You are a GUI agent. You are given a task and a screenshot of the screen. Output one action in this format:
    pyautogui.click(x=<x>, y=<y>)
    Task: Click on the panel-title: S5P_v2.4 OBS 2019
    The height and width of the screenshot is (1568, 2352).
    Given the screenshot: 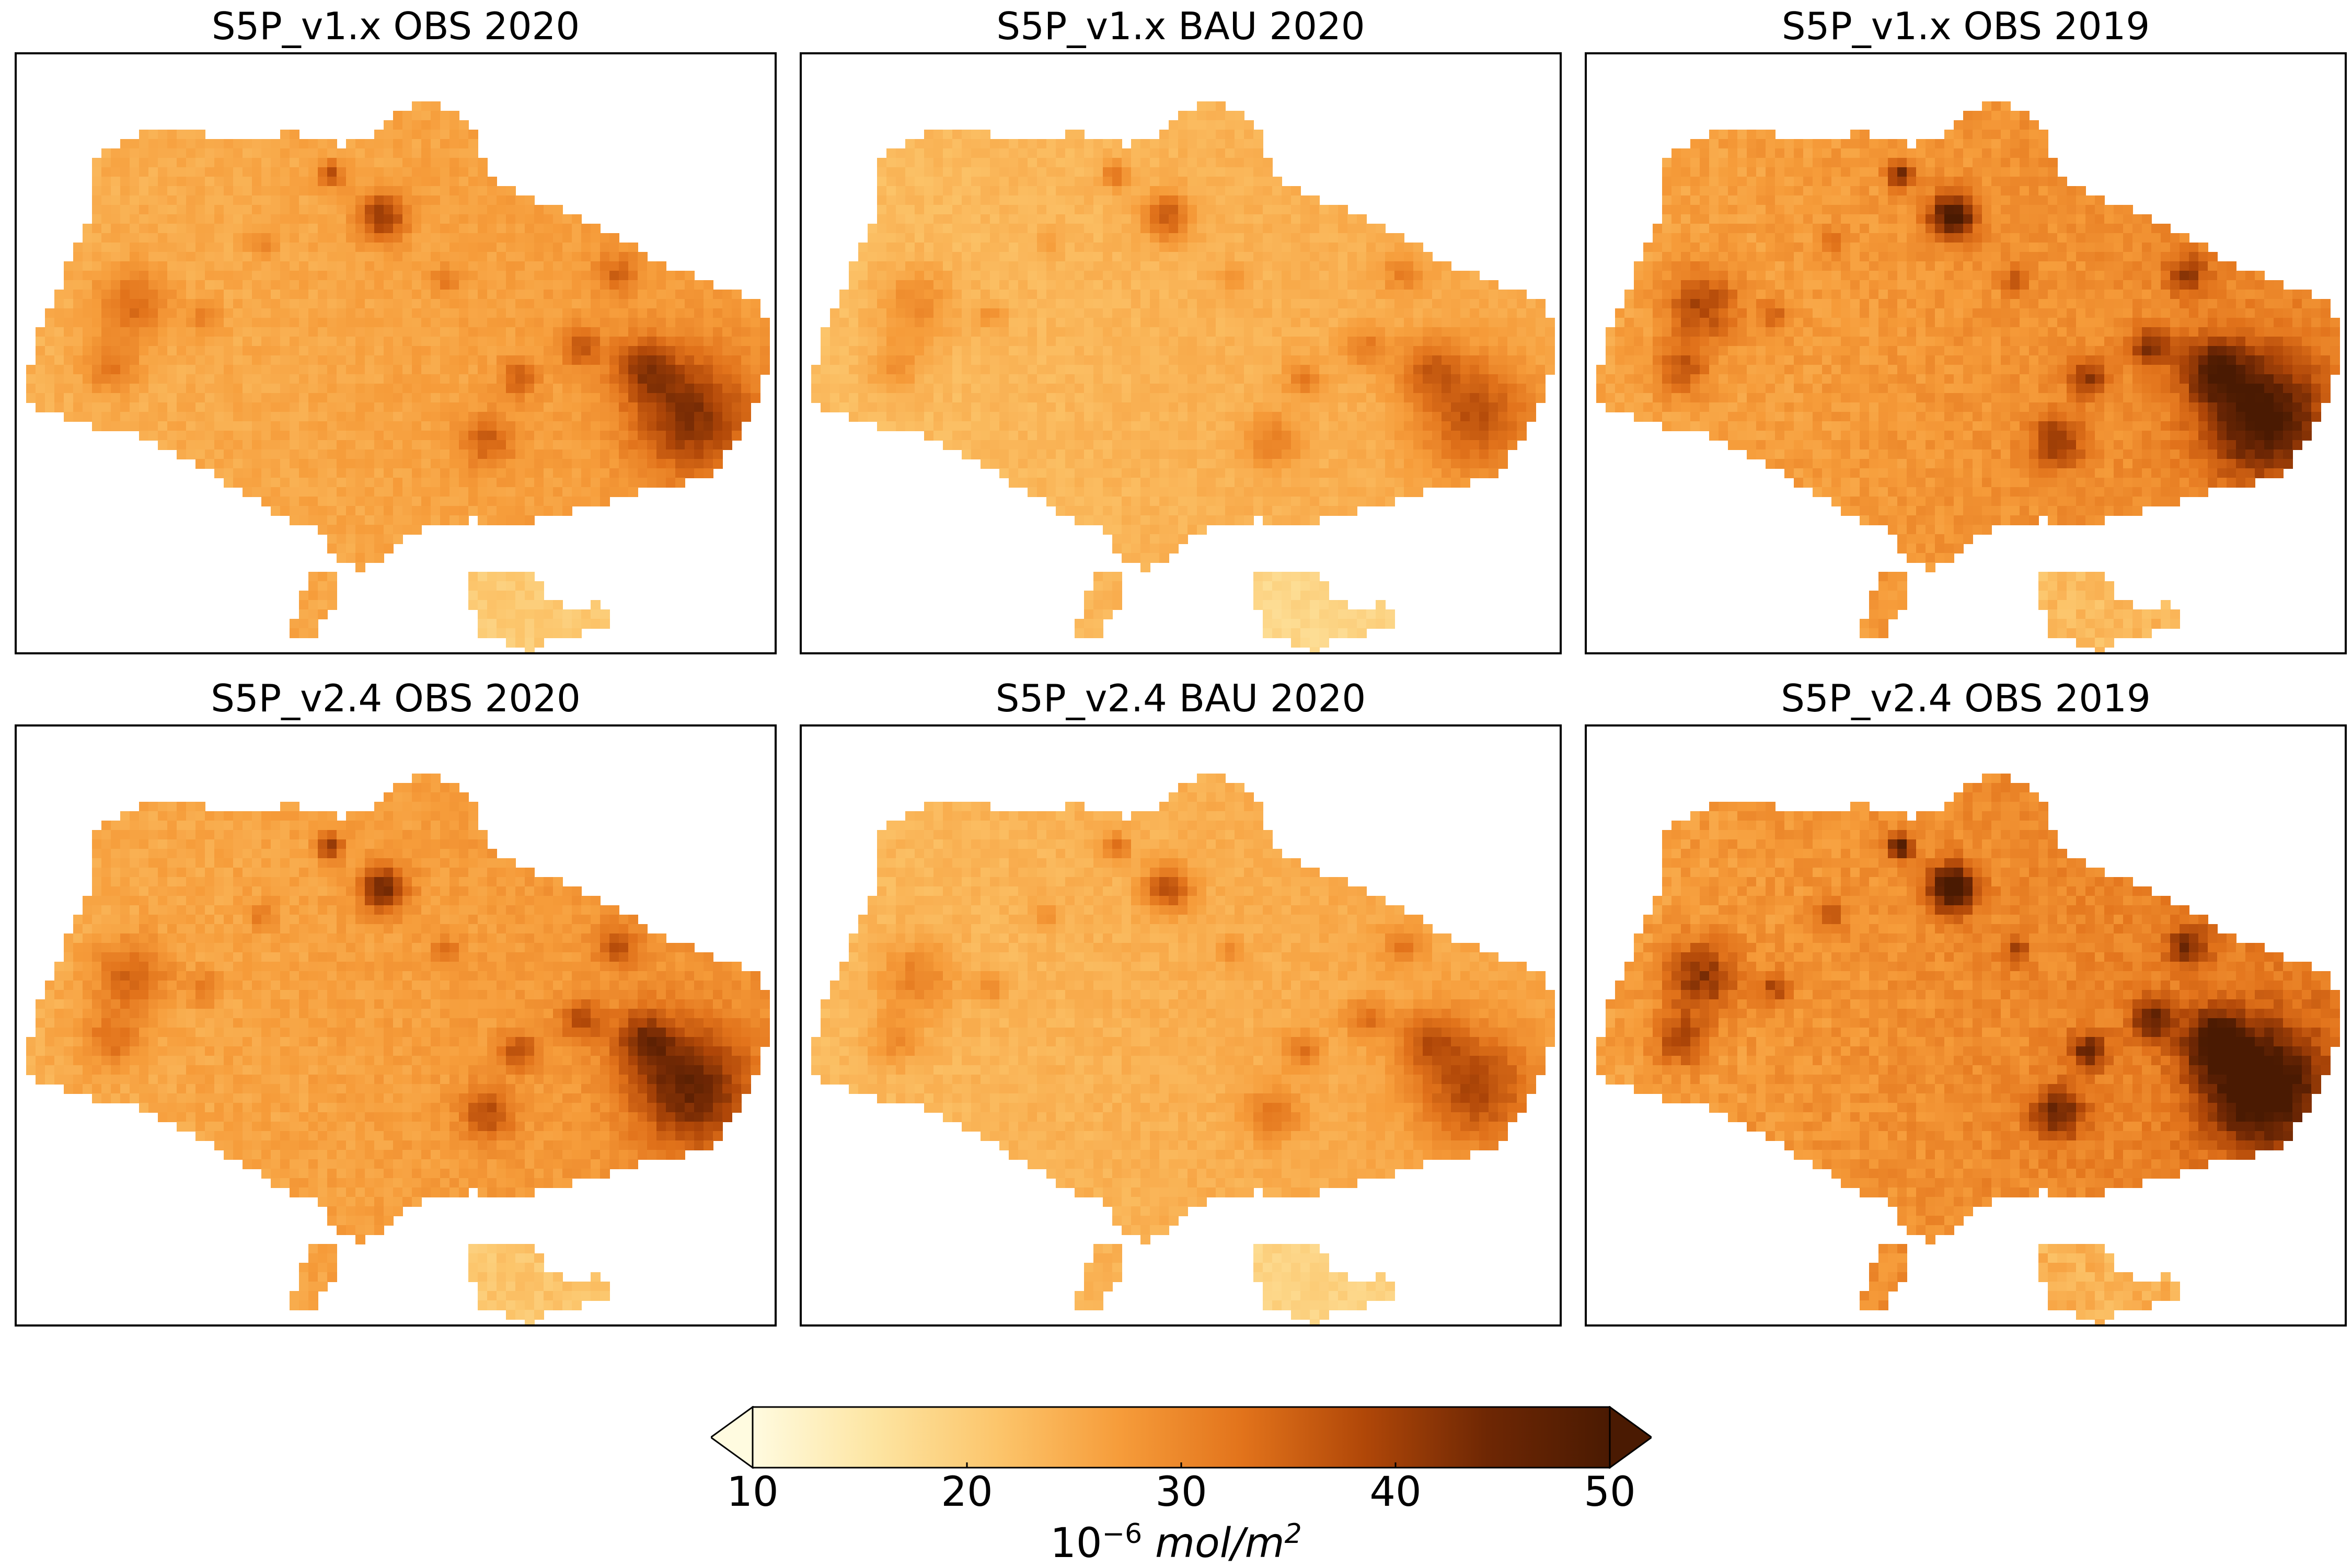 What is the action you would take?
    pyautogui.click(x=1966, y=698)
    